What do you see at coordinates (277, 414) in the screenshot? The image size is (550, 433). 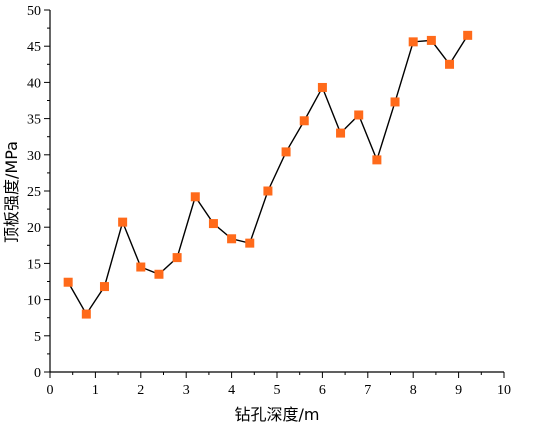 I see `x-axis-title: 钻孔深度/m` at bounding box center [277, 414].